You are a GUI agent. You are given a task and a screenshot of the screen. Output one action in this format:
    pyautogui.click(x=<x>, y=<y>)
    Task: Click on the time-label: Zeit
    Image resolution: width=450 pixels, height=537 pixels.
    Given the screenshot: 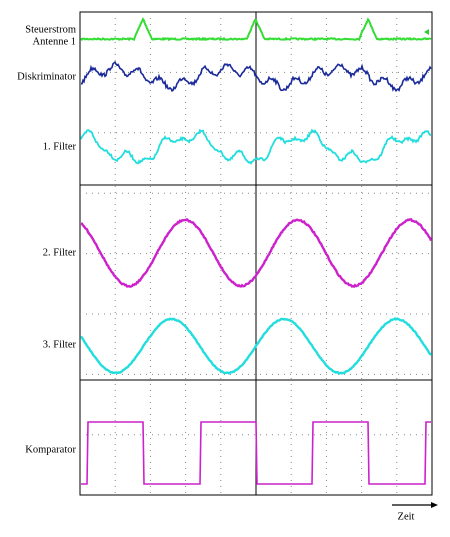 What is the action you would take?
    pyautogui.click(x=406, y=516)
    